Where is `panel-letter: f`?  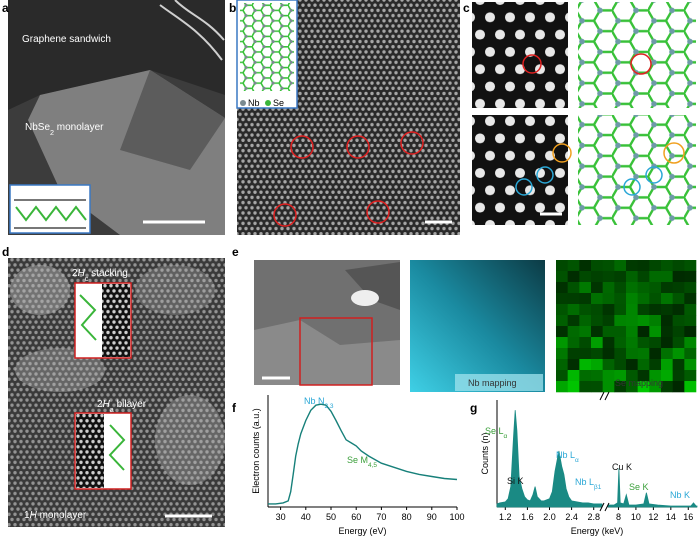 panel-letter: f is located at coordinates (234, 408).